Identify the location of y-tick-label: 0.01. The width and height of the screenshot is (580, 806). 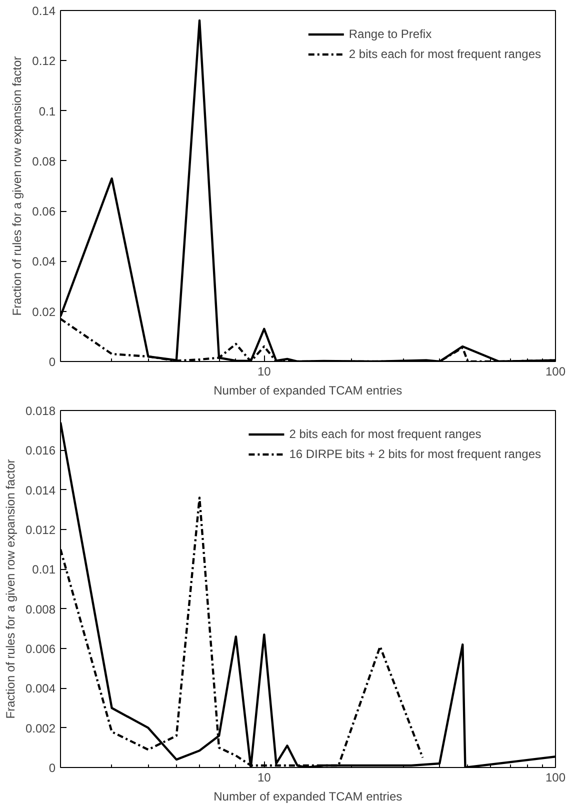
(44, 569).